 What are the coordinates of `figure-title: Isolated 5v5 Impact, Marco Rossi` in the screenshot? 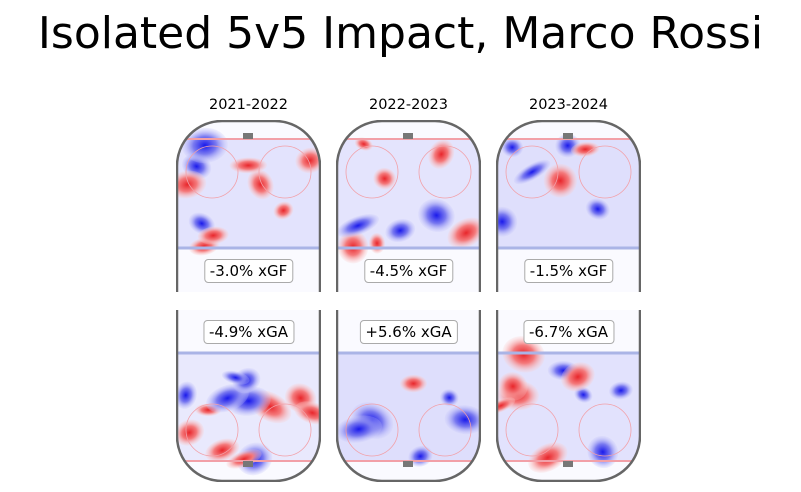 It's located at (400, 33).